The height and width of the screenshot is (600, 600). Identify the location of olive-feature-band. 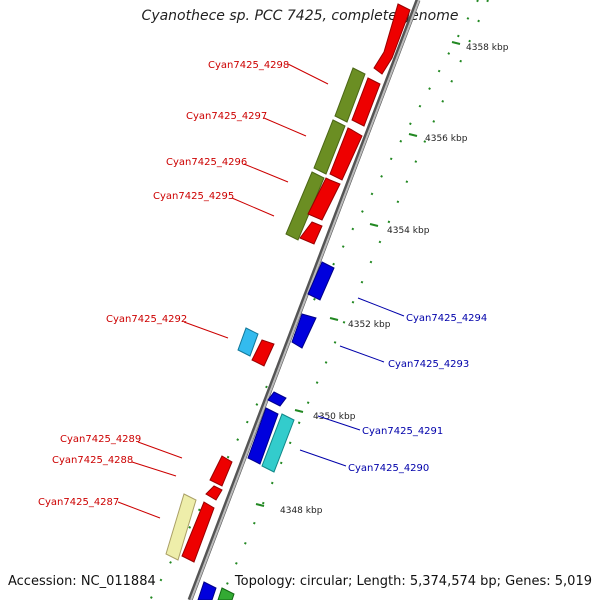
(325, 154).